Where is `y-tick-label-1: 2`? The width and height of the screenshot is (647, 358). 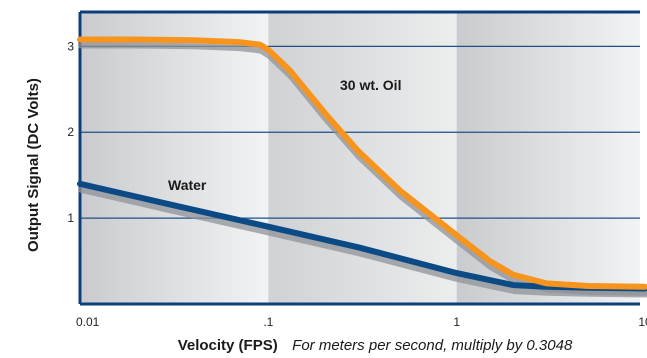 y-tick-label-1: 2 is located at coordinates (70, 132).